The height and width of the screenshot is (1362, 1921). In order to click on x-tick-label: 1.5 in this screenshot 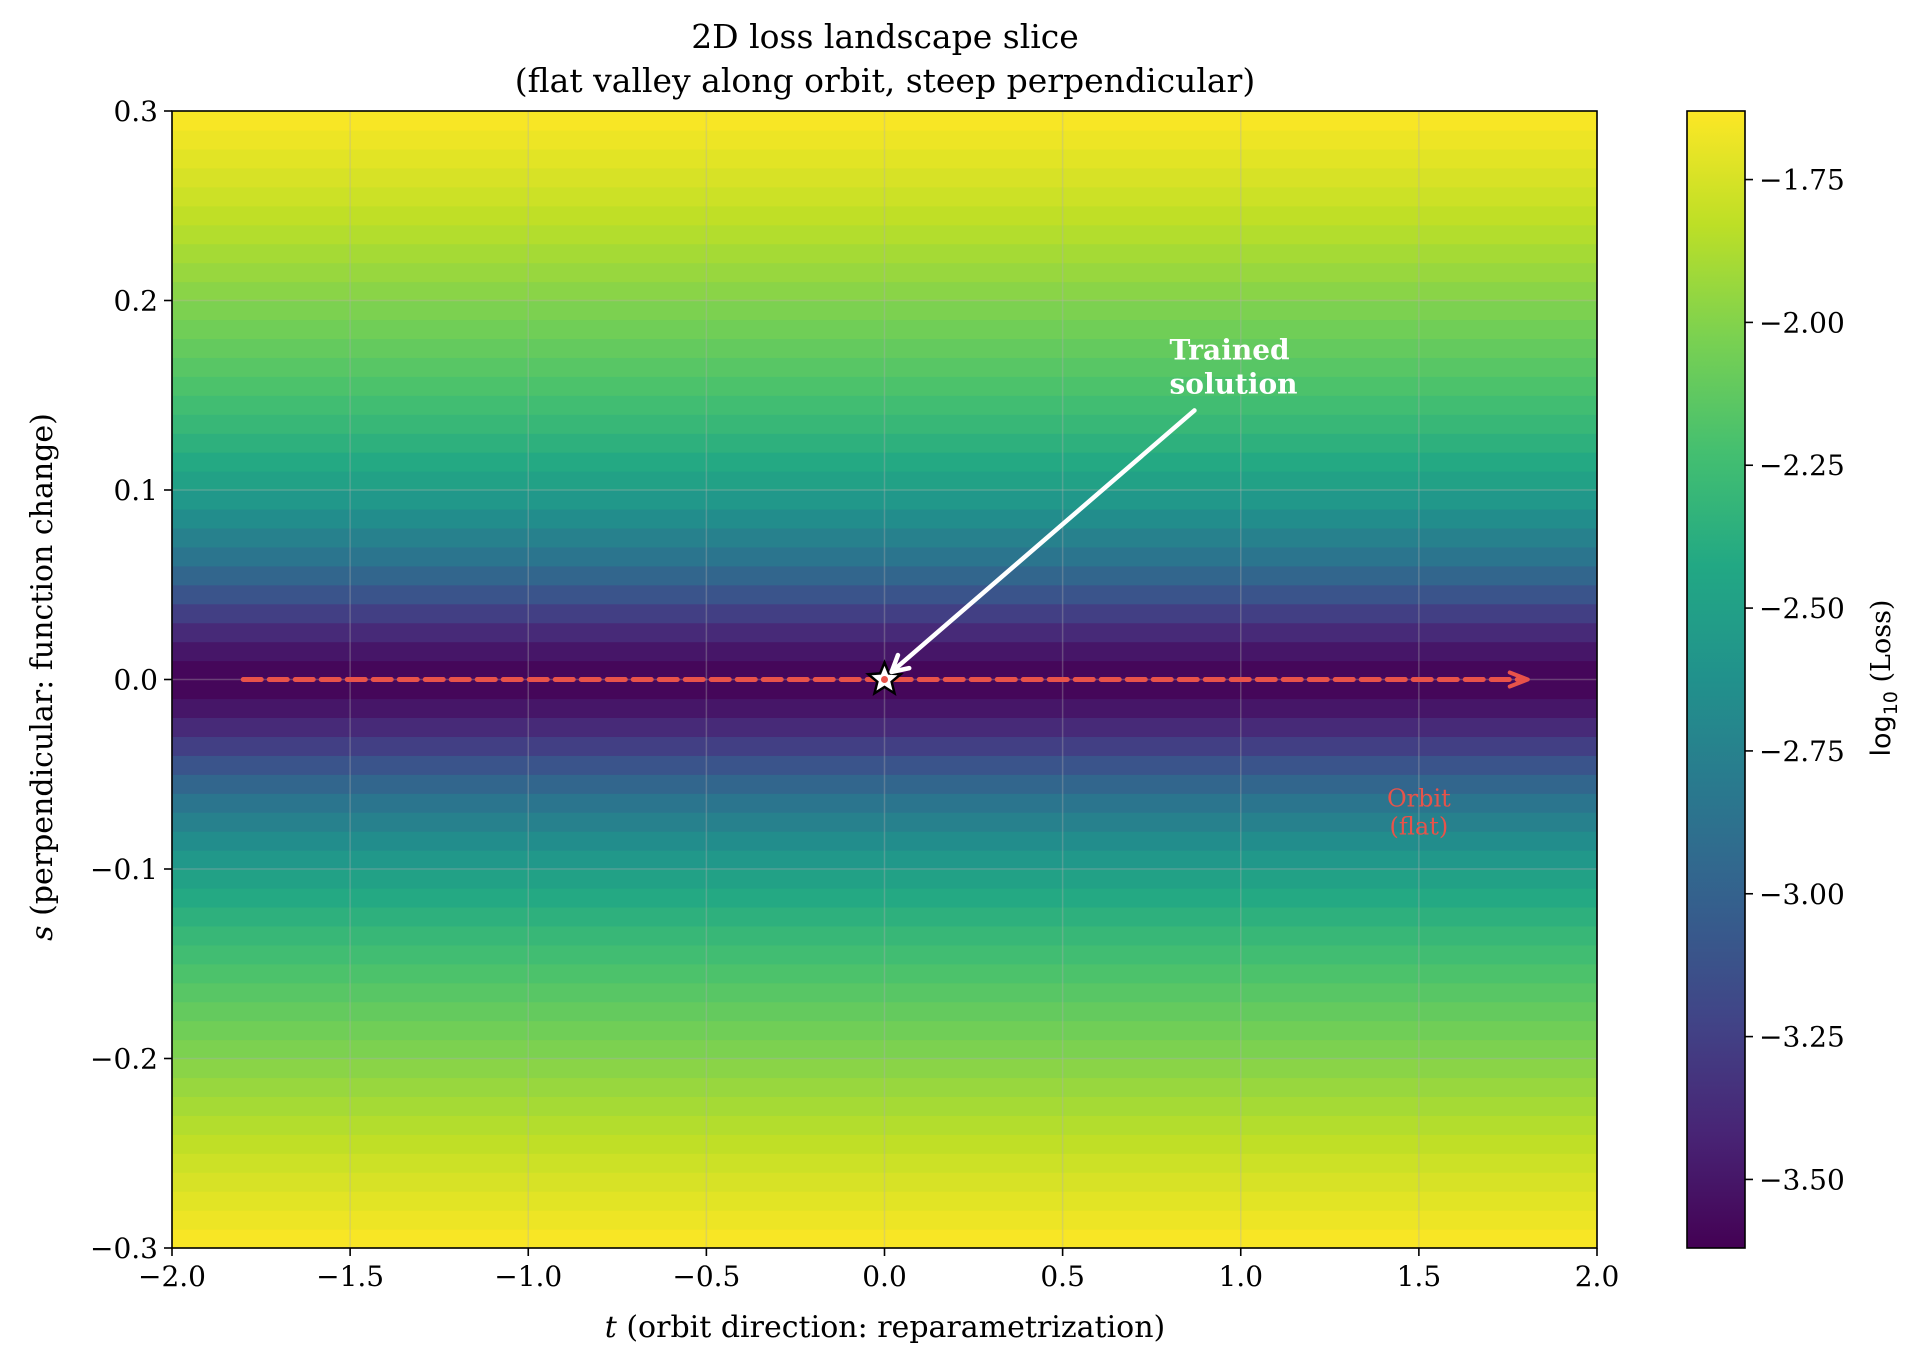, I will do `click(1419, 1276)`.